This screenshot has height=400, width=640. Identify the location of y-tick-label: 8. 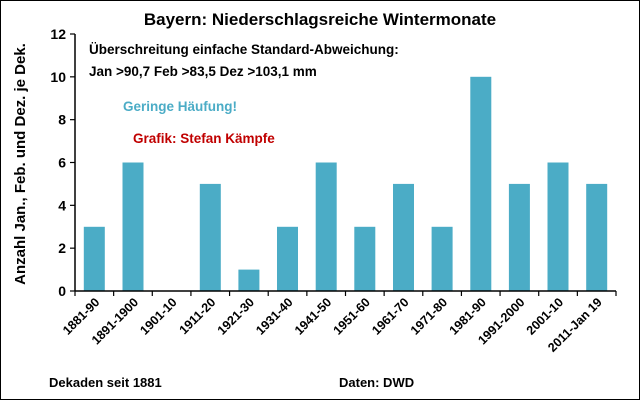
(62, 120).